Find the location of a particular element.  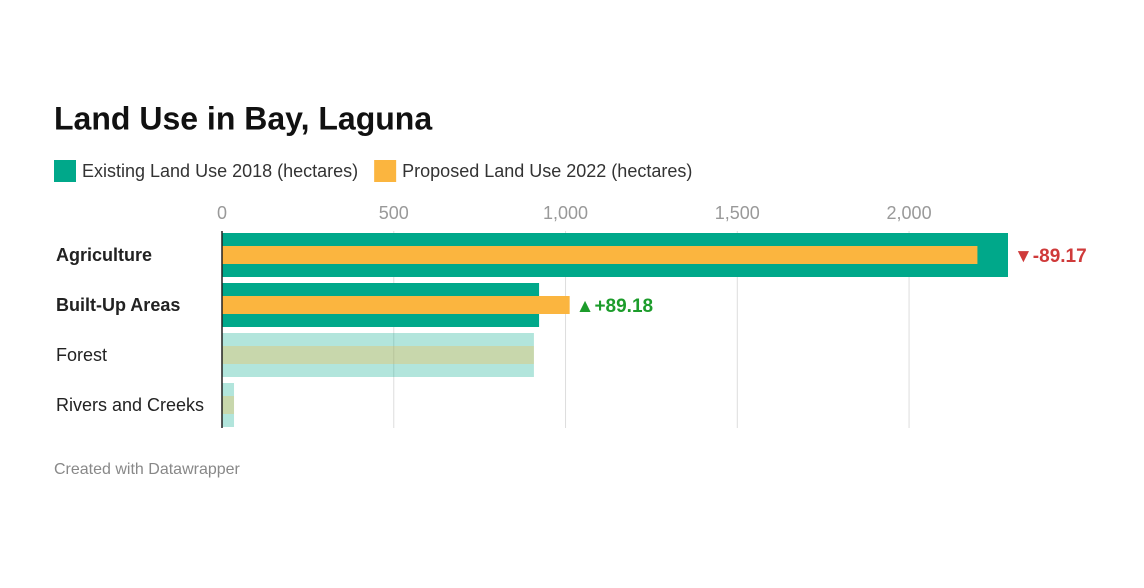

change-label: ▲+89.18 is located at coordinates (614, 306).